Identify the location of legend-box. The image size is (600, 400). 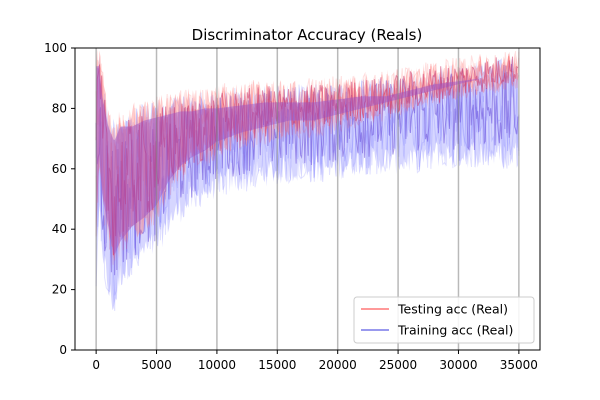
(444, 320).